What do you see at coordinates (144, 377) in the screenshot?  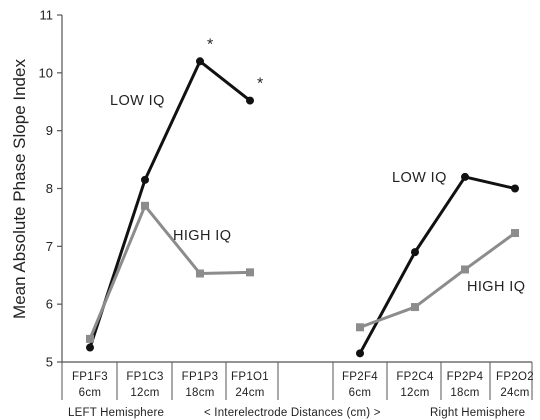 I see `category-code-label: FP1C3` at bounding box center [144, 377].